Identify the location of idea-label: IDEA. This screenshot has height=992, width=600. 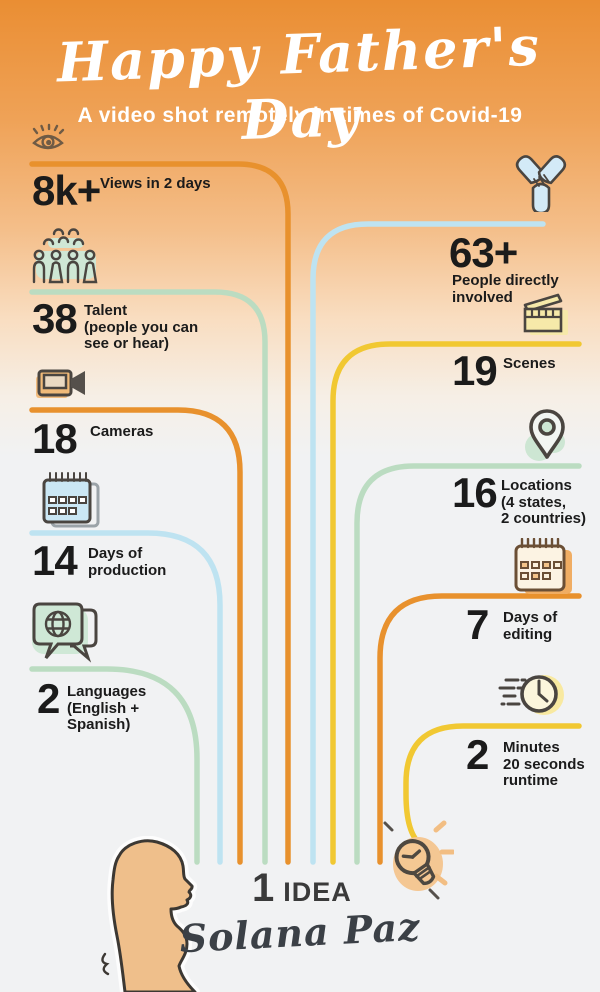
(317, 892).